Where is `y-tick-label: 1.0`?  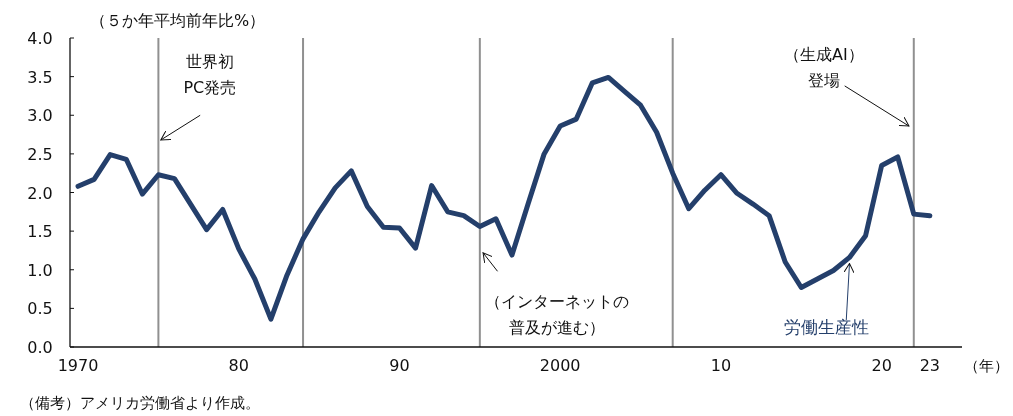
y-tick-label: 1.0 is located at coordinates (40, 270).